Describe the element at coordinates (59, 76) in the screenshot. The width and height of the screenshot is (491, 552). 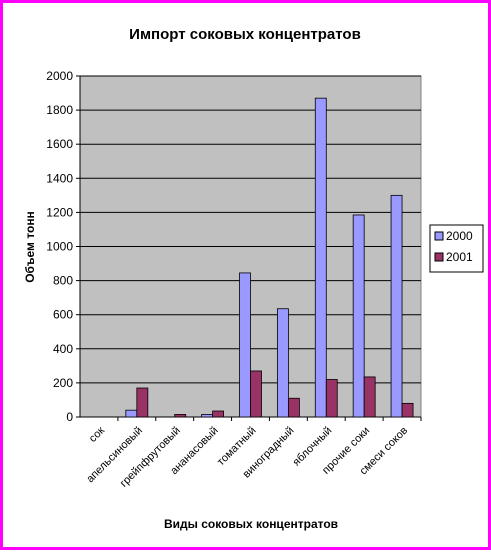
I see `y-tick-label: 2000` at that location.